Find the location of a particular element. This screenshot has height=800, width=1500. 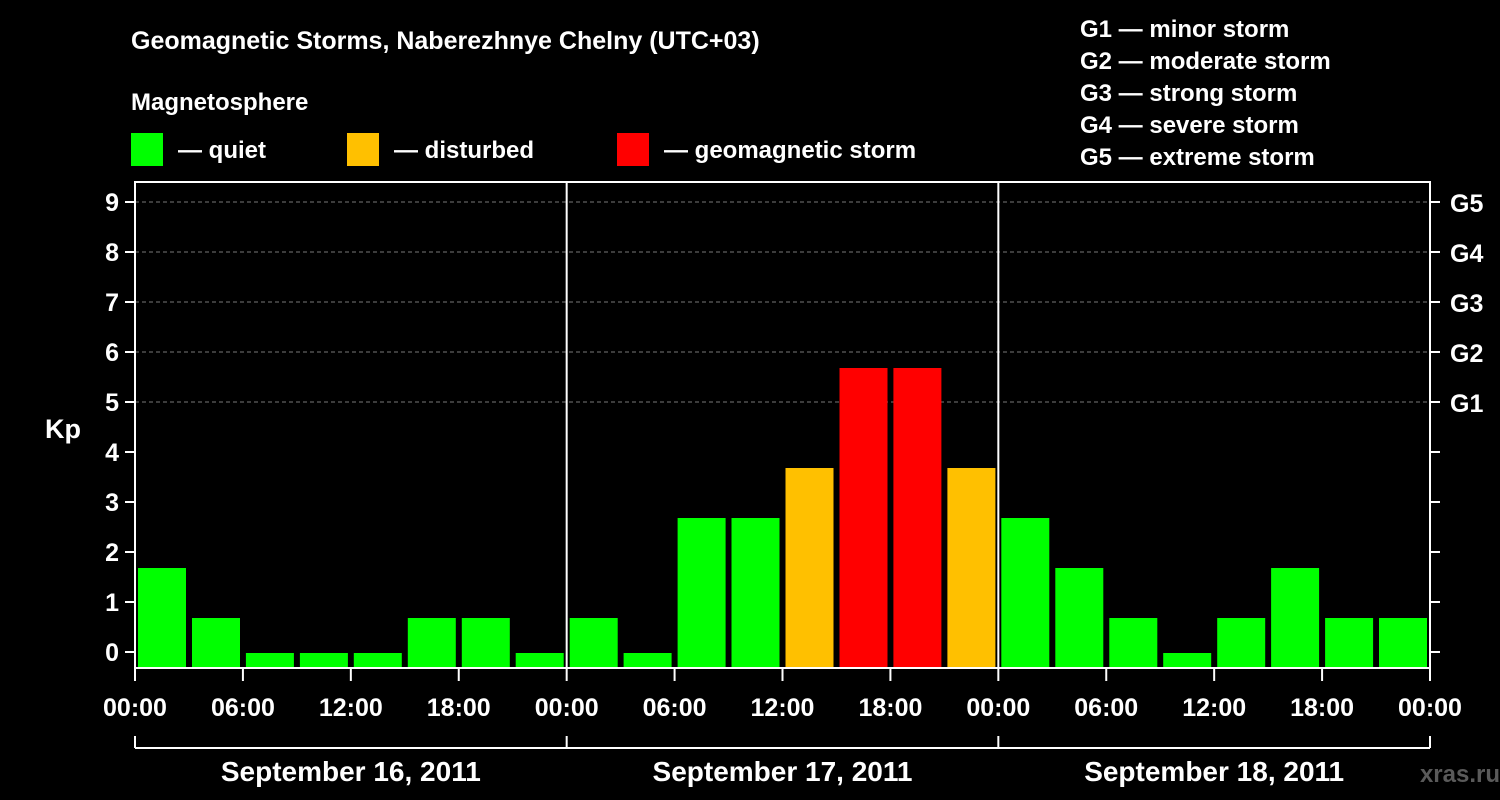

storm-legend-g2: G2 — moderate storm is located at coordinates (1205, 61).